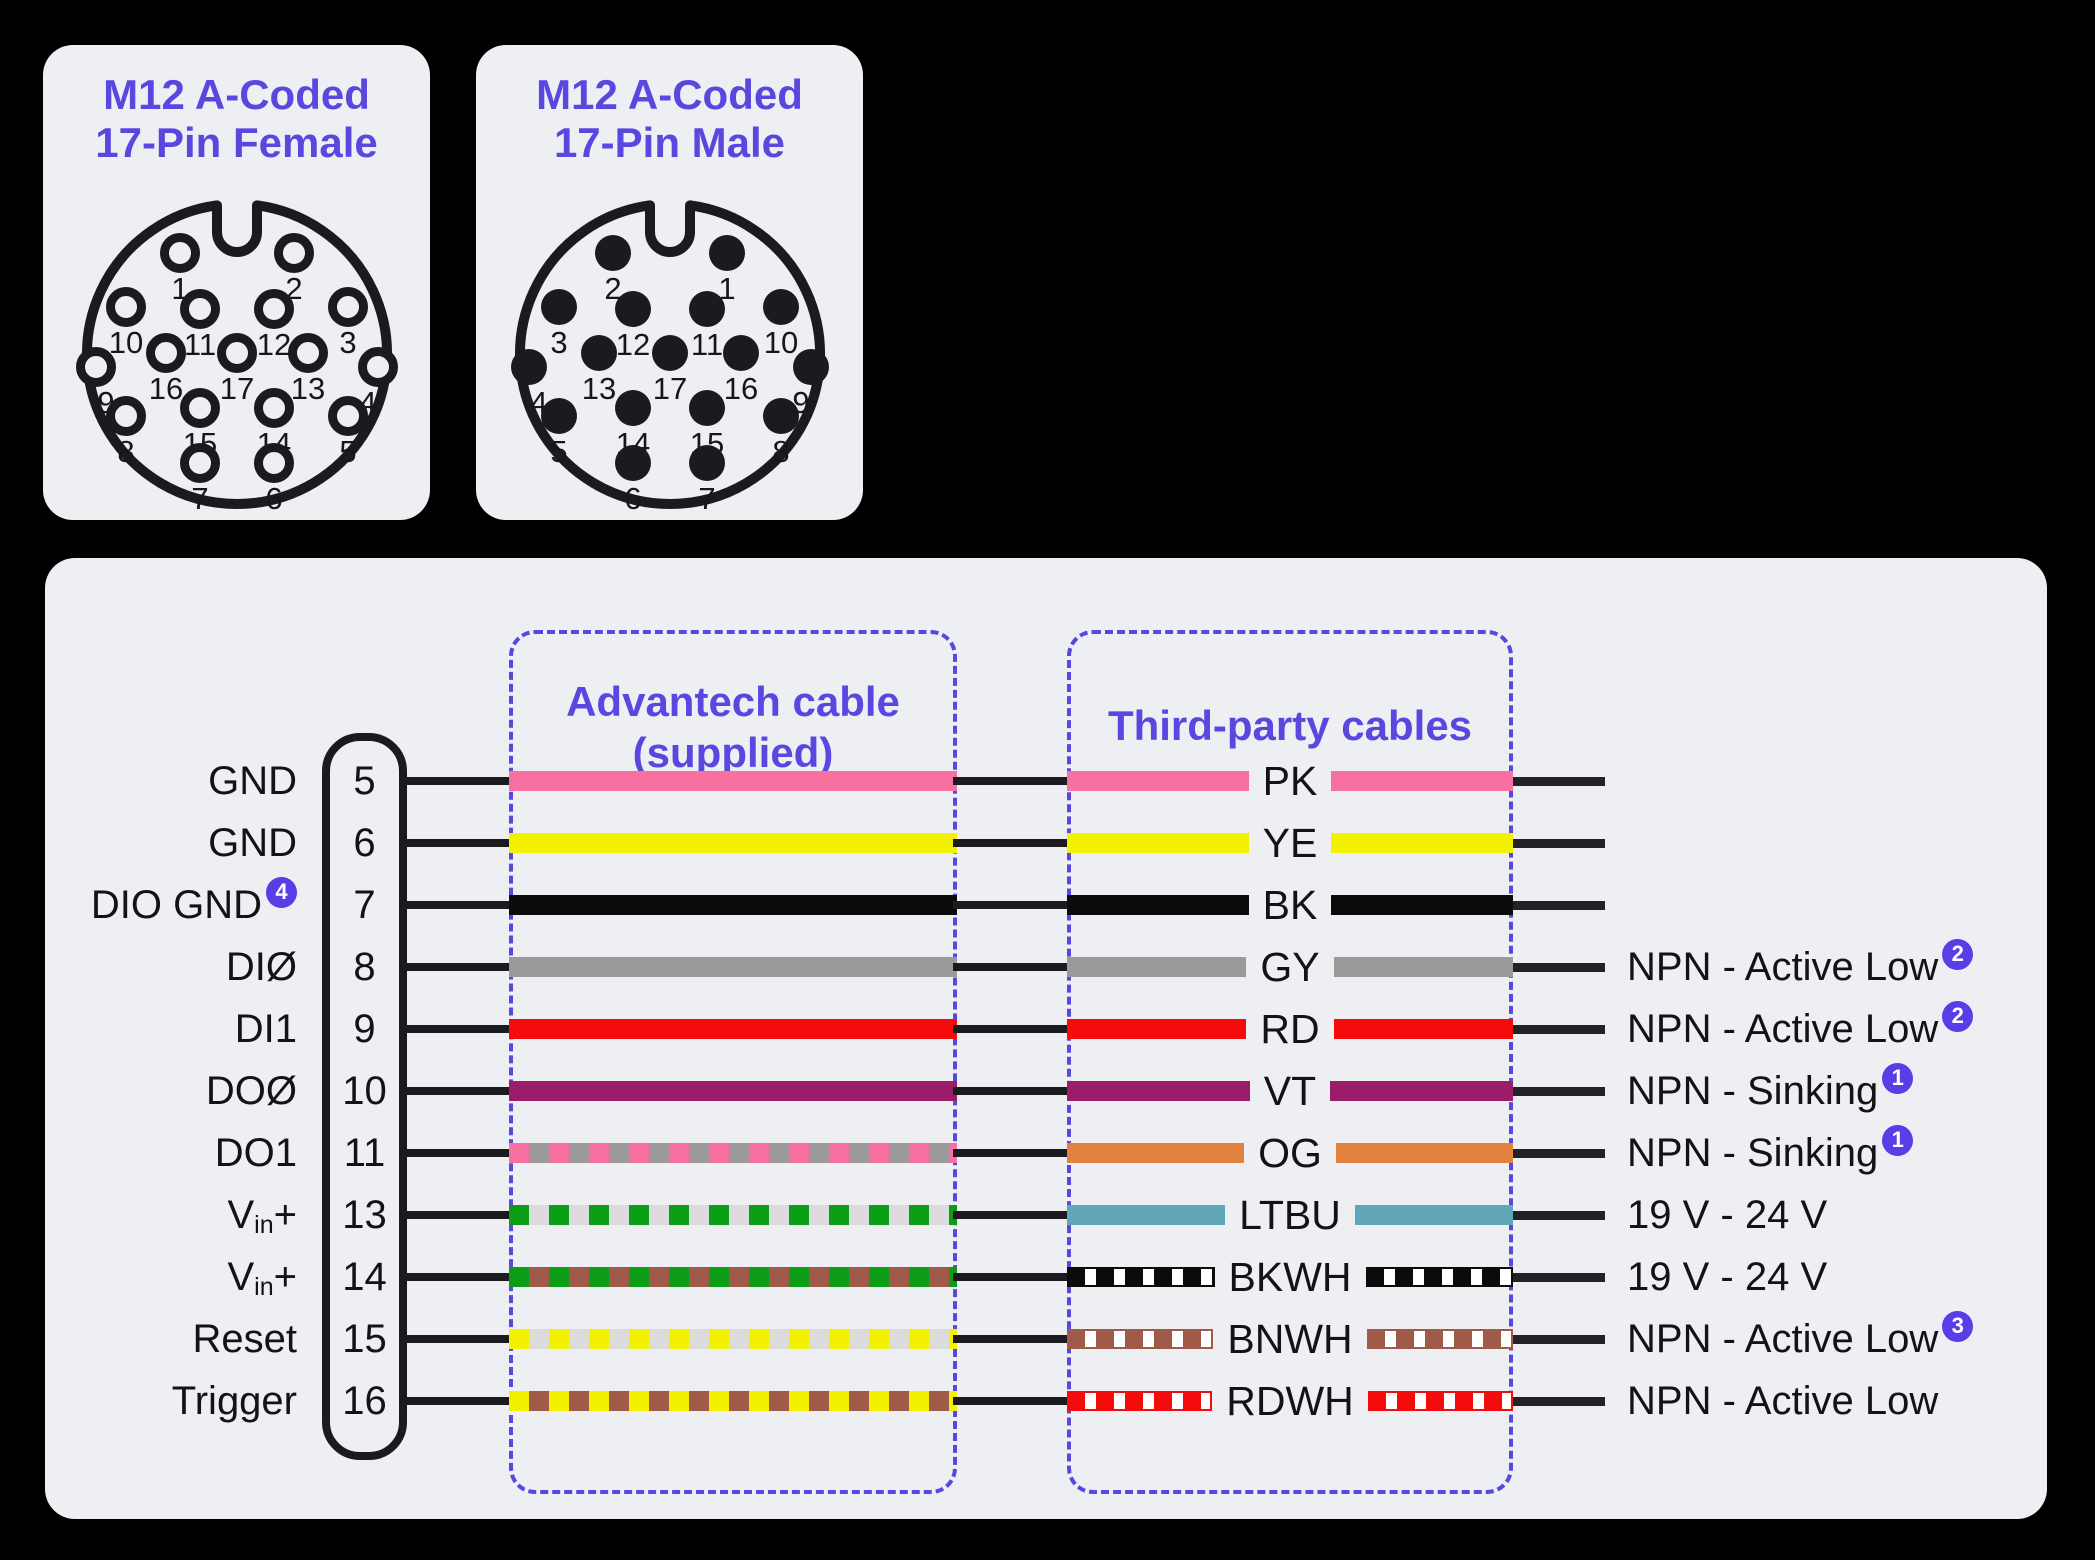  Describe the element at coordinates (364, 1339) in the screenshot. I see `pin-number: 15` at that location.